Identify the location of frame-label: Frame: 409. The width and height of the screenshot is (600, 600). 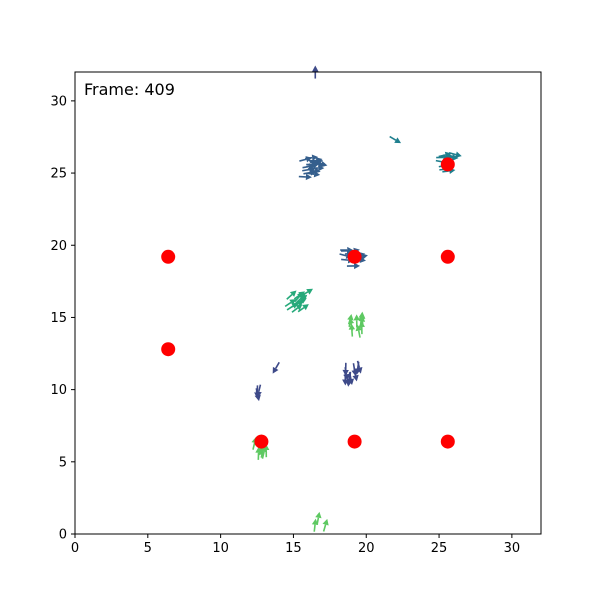
(129, 89).